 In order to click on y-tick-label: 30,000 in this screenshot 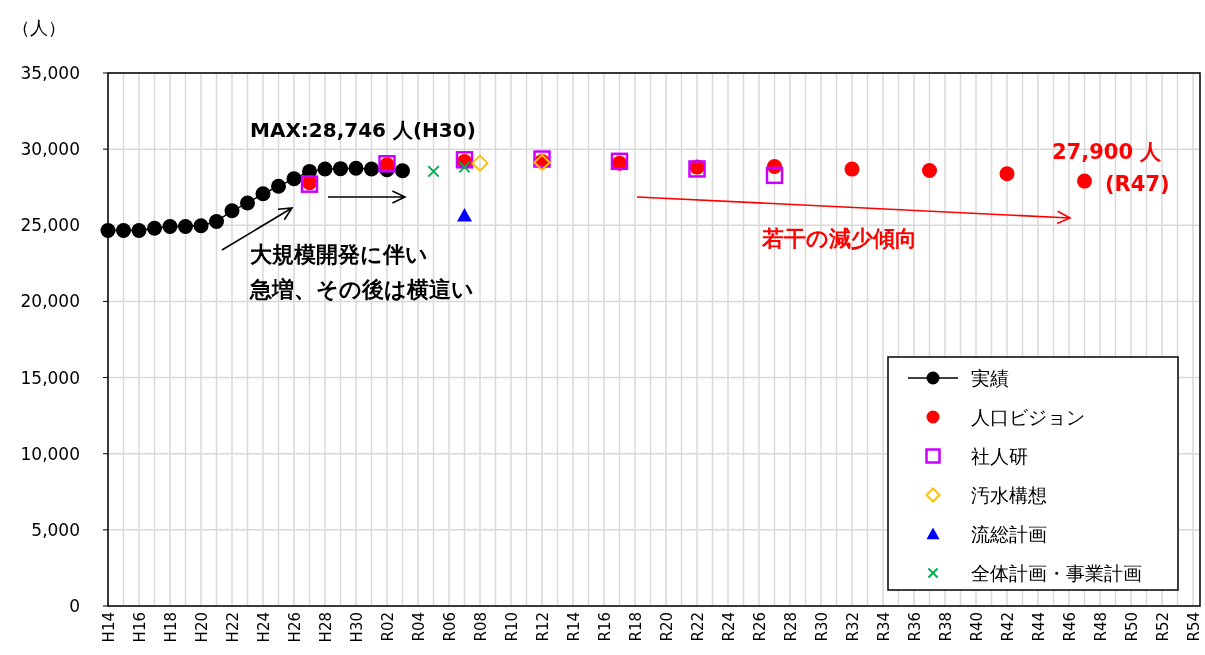, I will do `click(50, 149)`.